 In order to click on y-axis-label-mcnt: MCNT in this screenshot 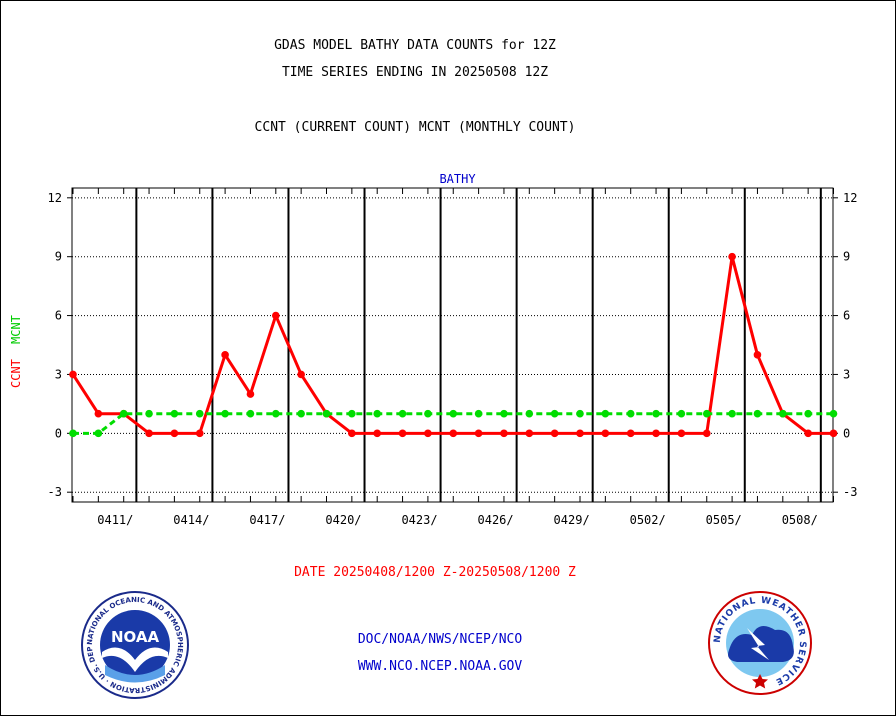, I will do `click(16, 329)`.